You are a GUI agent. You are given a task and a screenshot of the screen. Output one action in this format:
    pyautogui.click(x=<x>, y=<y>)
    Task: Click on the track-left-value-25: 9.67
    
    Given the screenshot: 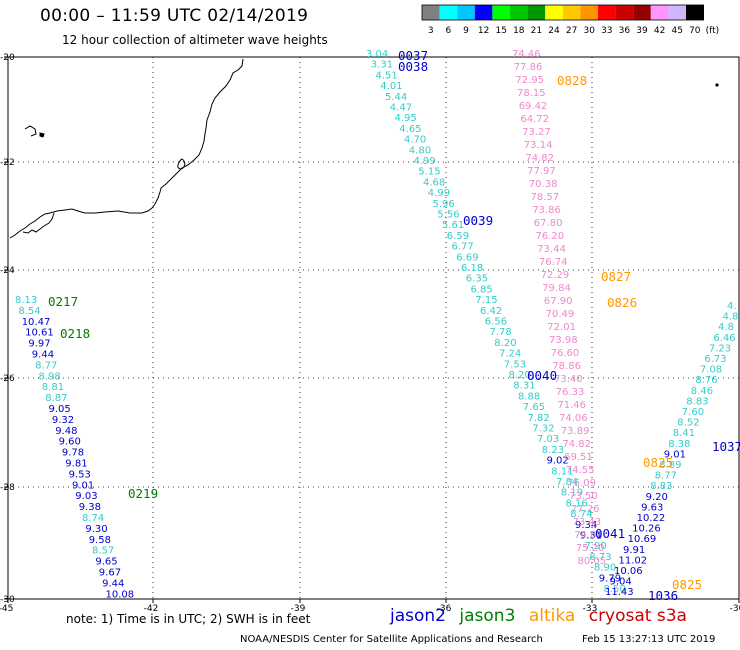 What is the action you would take?
    pyautogui.click(x=110, y=573)
    